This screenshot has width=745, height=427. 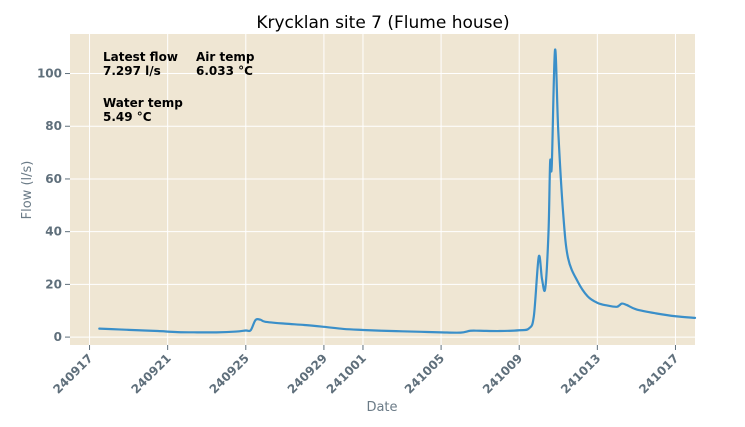 I want to click on latest-flow-label: Latest flow, so click(x=140, y=57).